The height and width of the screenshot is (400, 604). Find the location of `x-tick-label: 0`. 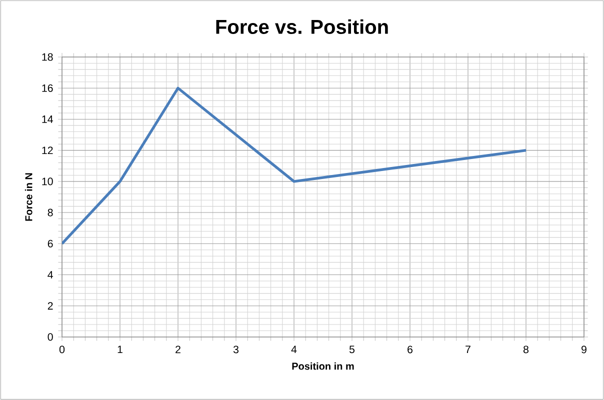

x-tick-label: 0 is located at coordinates (62, 350).